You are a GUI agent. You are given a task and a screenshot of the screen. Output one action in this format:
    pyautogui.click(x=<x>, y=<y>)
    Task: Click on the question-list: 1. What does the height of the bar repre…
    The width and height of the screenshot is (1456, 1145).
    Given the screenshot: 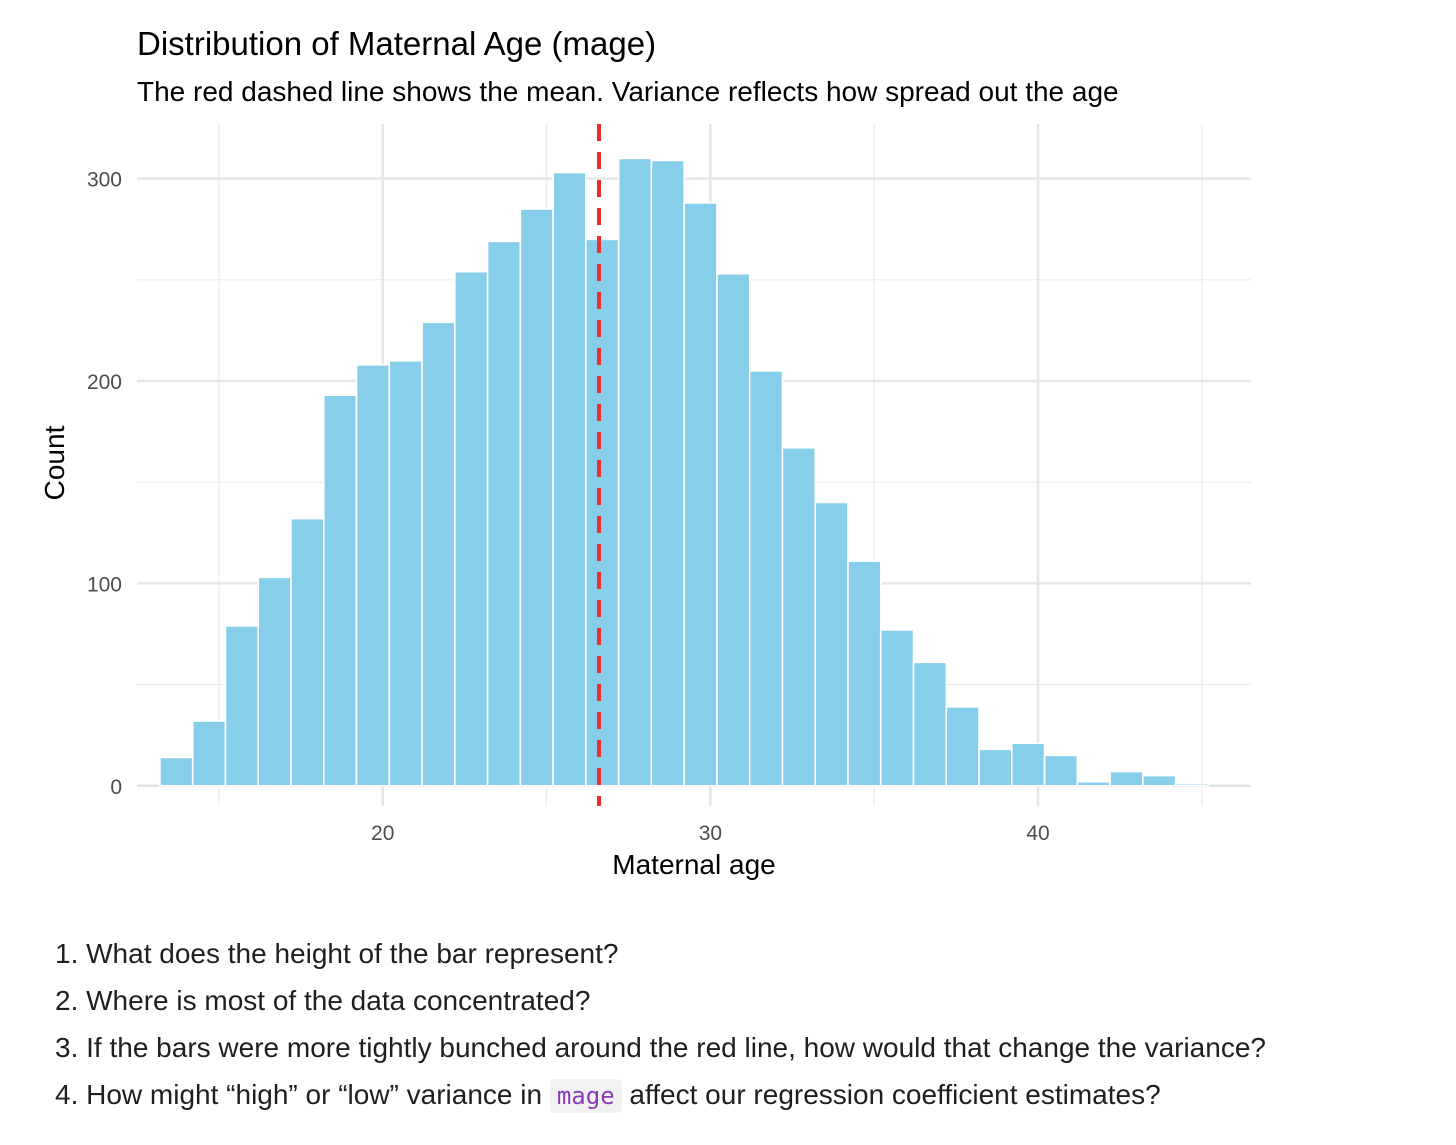 What is the action you would take?
    pyautogui.click(x=660, y=1025)
    